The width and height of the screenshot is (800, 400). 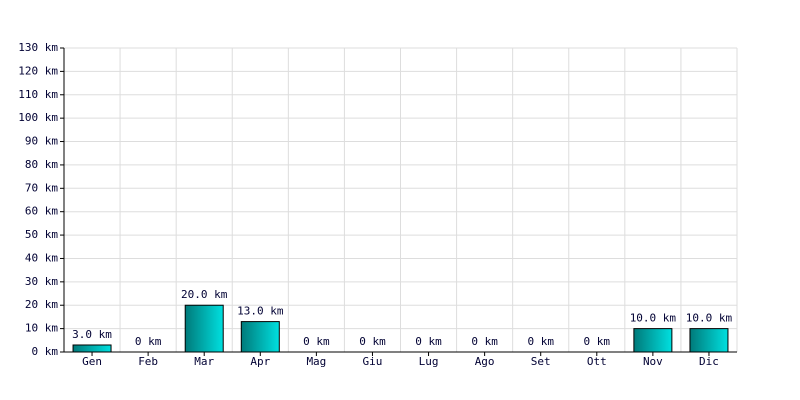 I want to click on value-label: 20.0 km, so click(x=204, y=294).